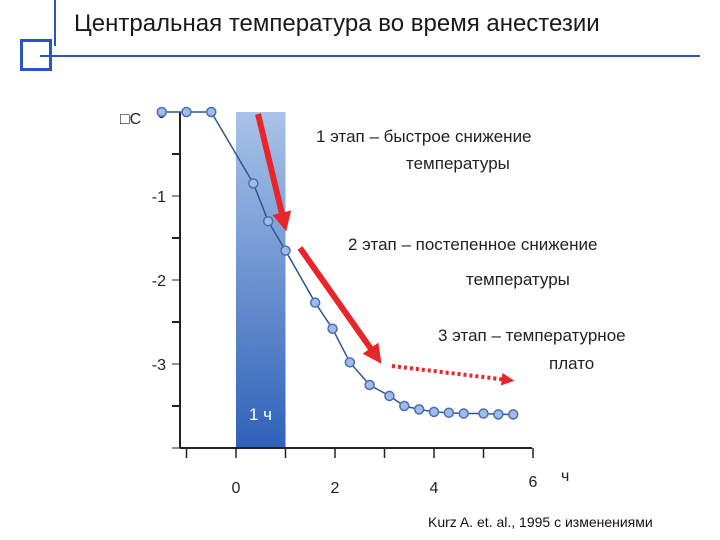  Describe the element at coordinates (236, 488) in the screenshot. I see `x-tick-label: 0` at that location.